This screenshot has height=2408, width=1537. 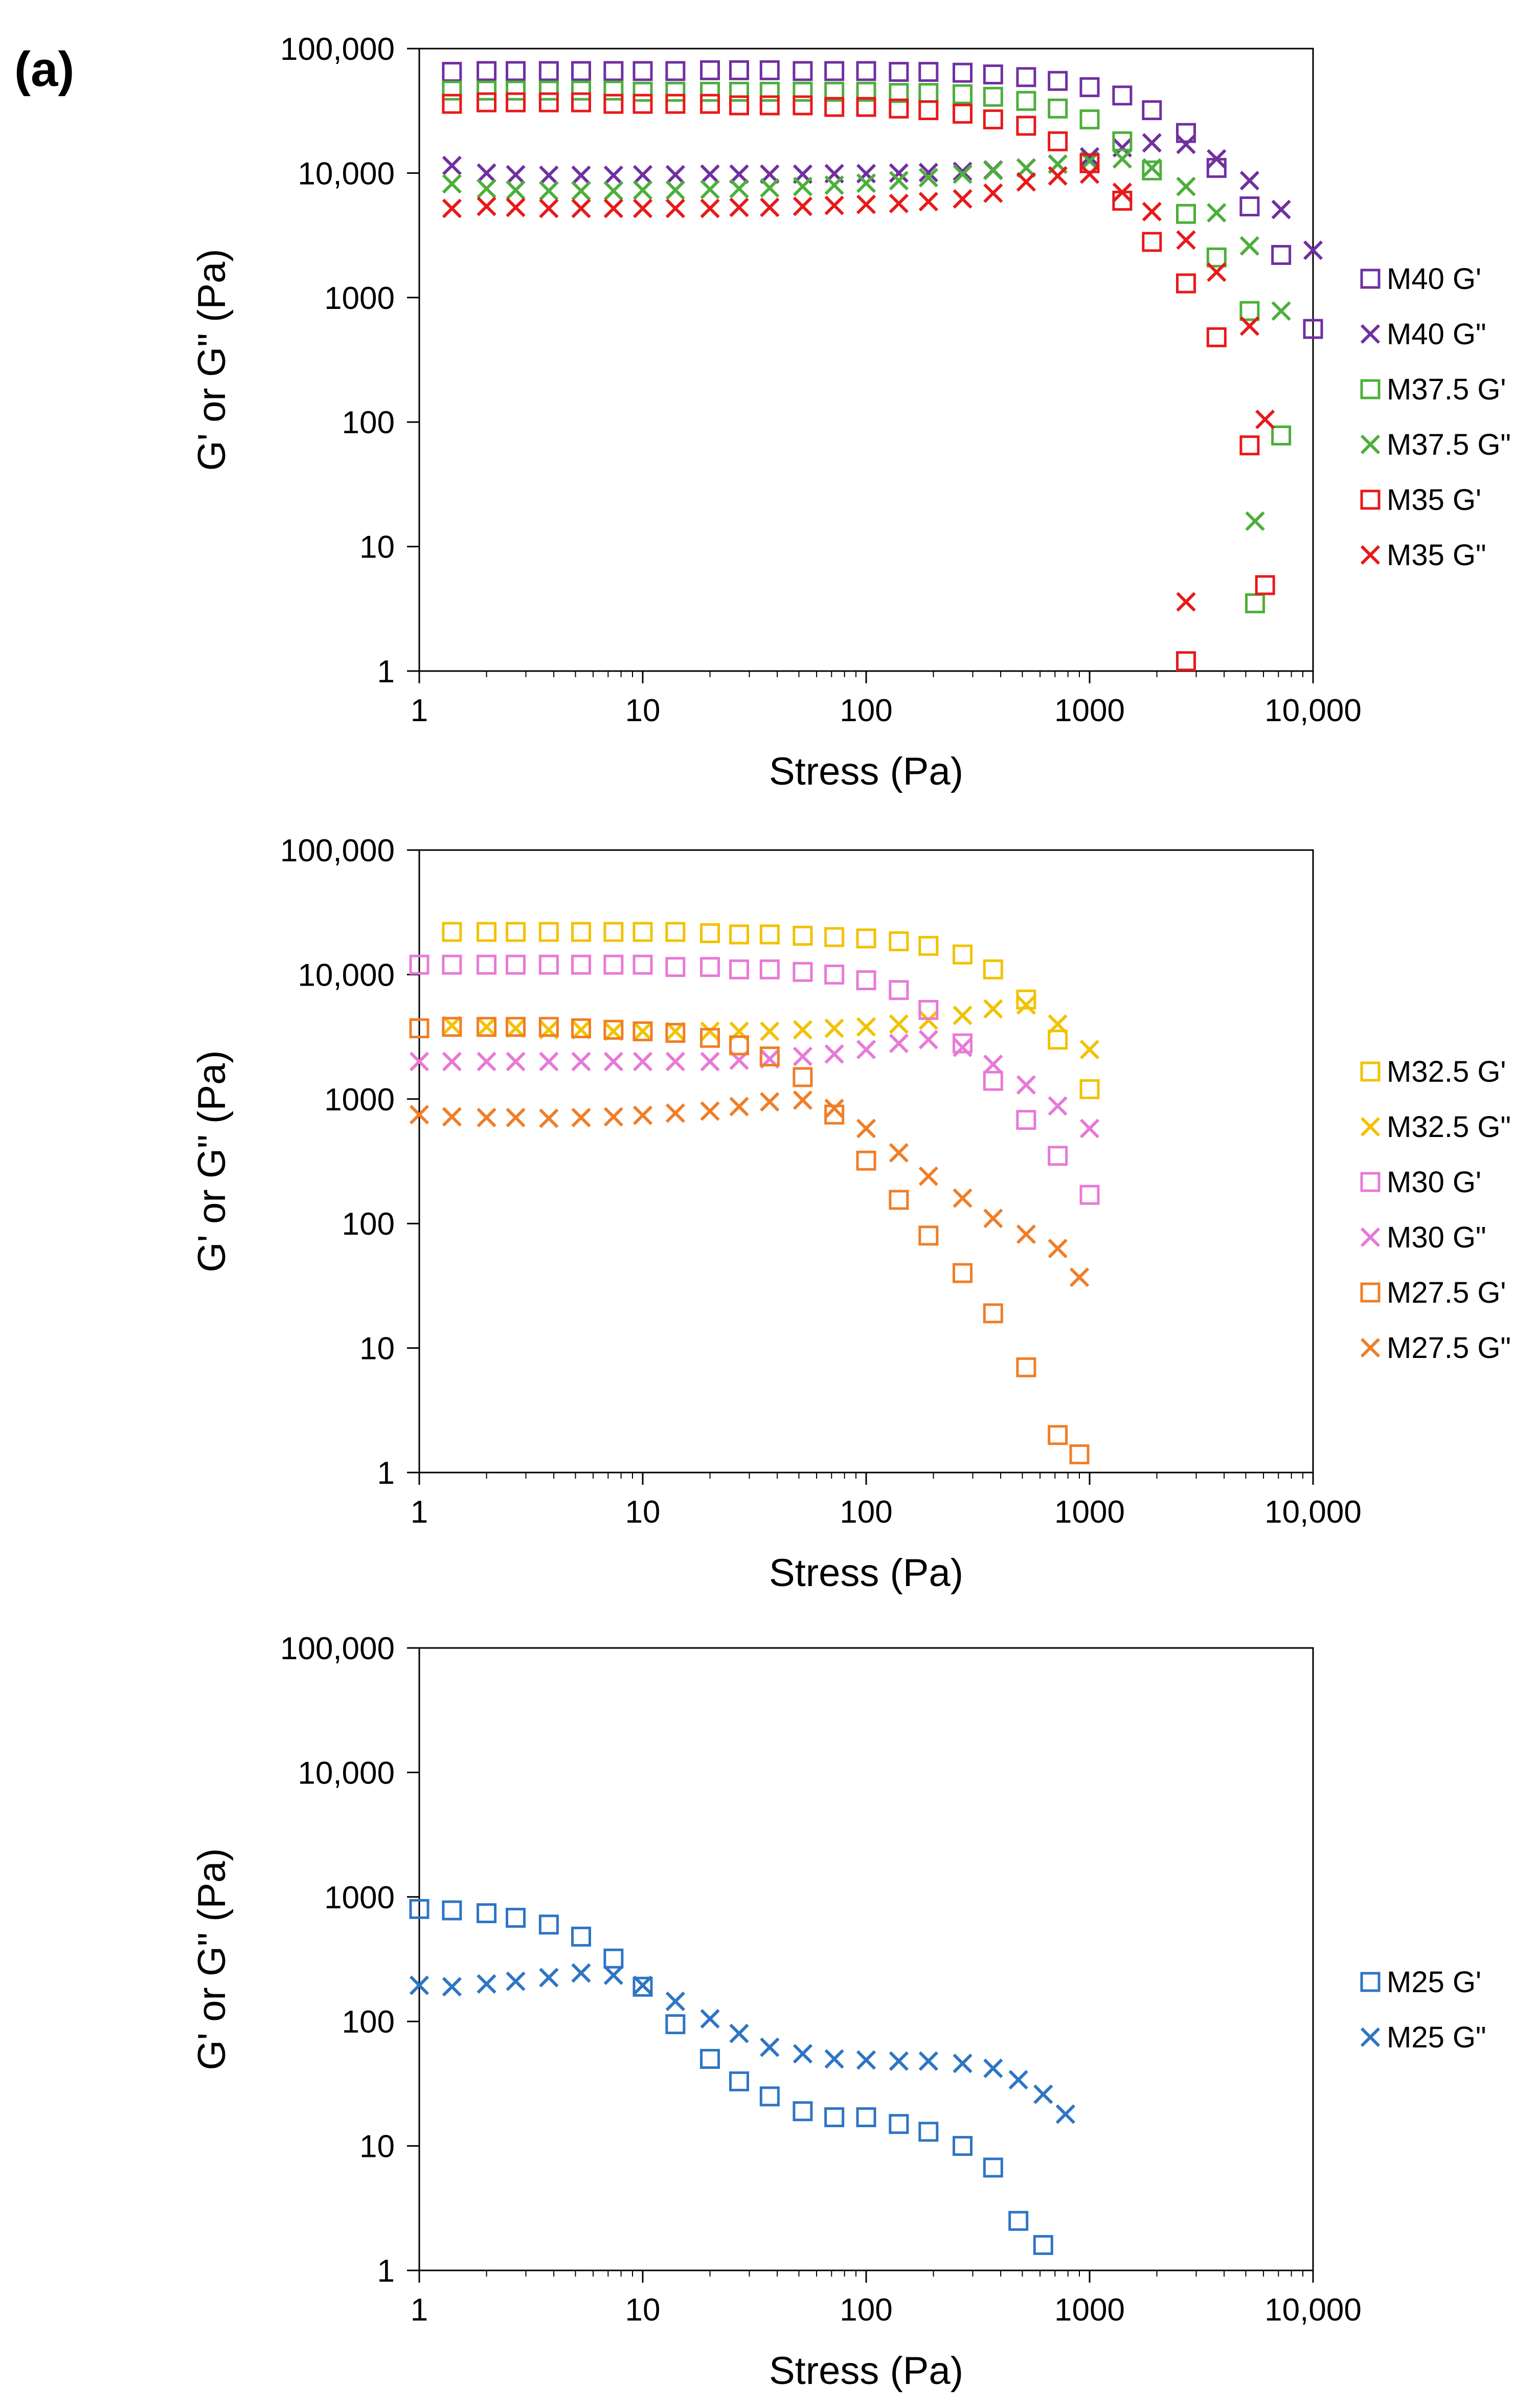 What do you see at coordinates (1433, 1292) in the screenshot?
I see `legend-item: M27.5 G'` at bounding box center [1433, 1292].